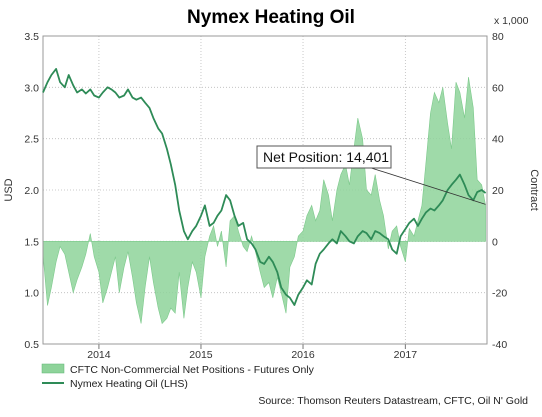  What do you see at coordinates (31, 37) in the screenshot?
I see `y-tick-label: 3.5` at bounding box center [31, 37].